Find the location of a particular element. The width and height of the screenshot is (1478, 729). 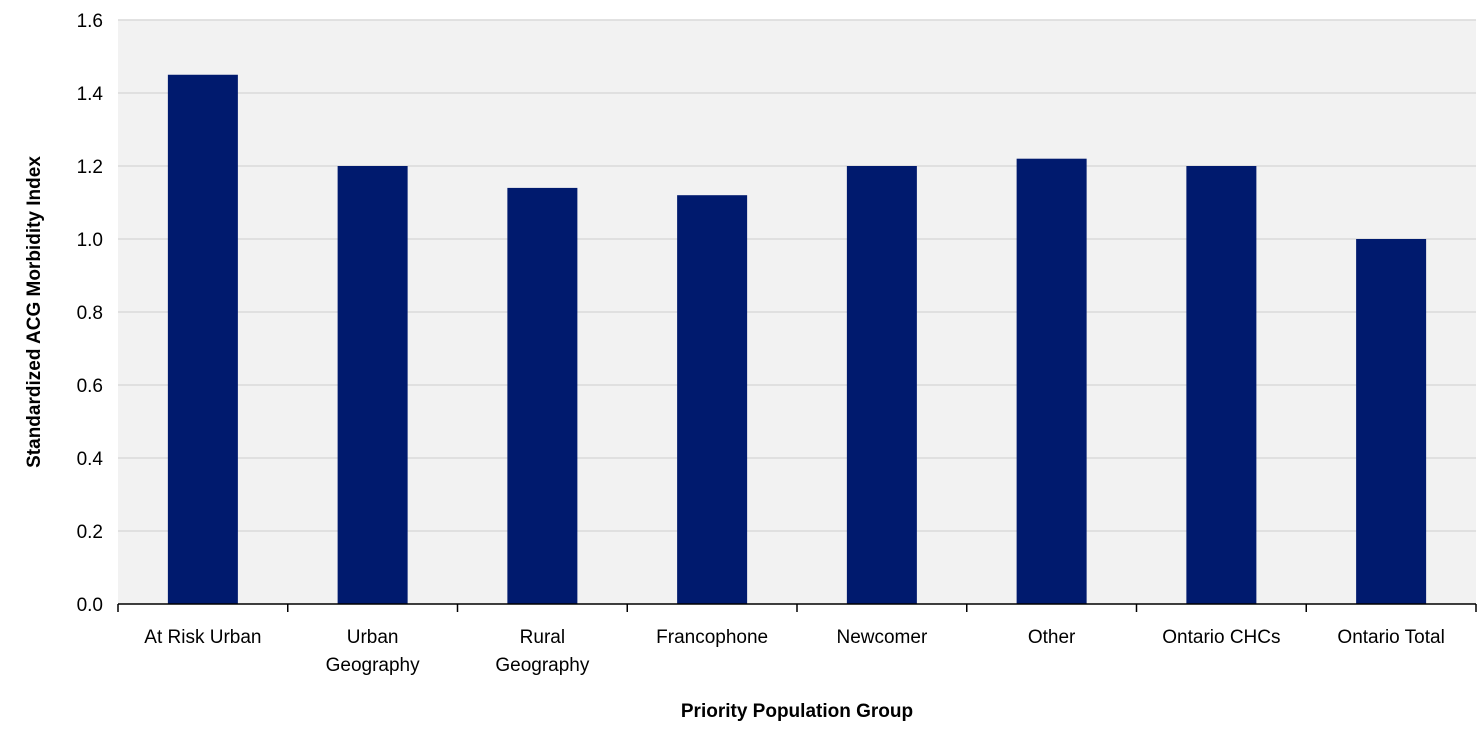

x-tick-label-line: Other is located at coordinates (1052, 637).